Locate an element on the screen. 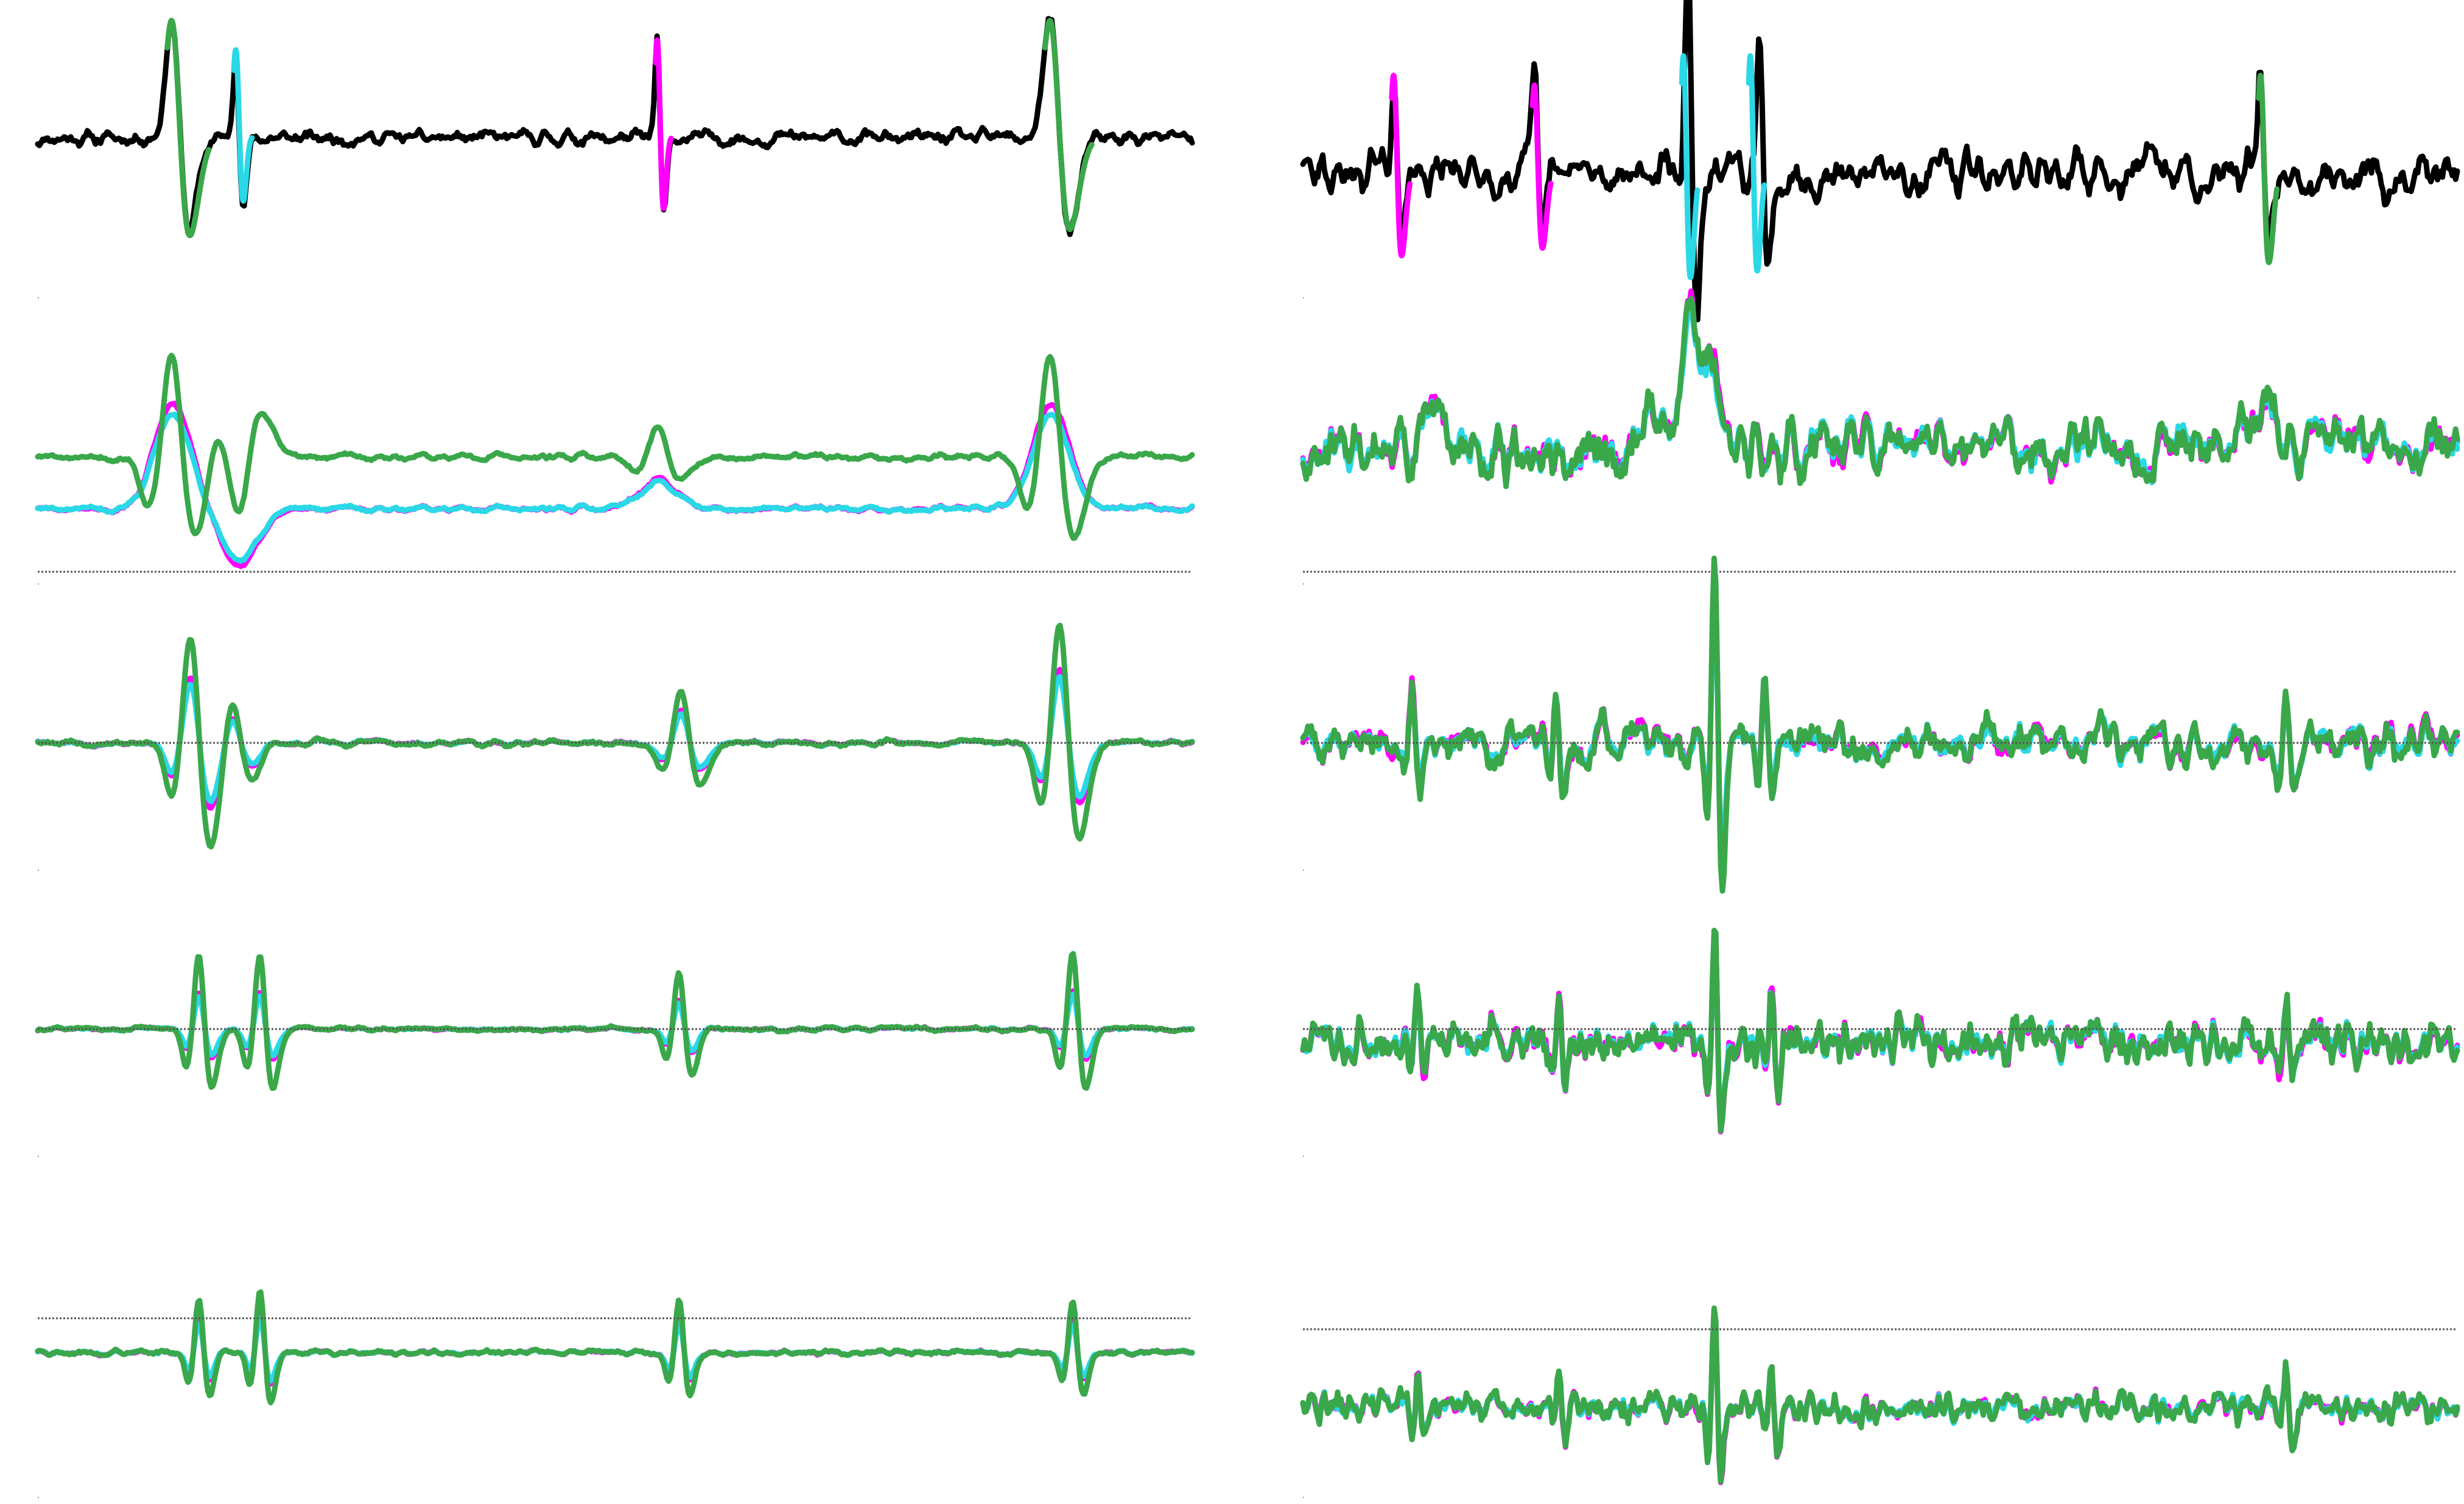  left-2-green-line is located at coordinates (615, 447).